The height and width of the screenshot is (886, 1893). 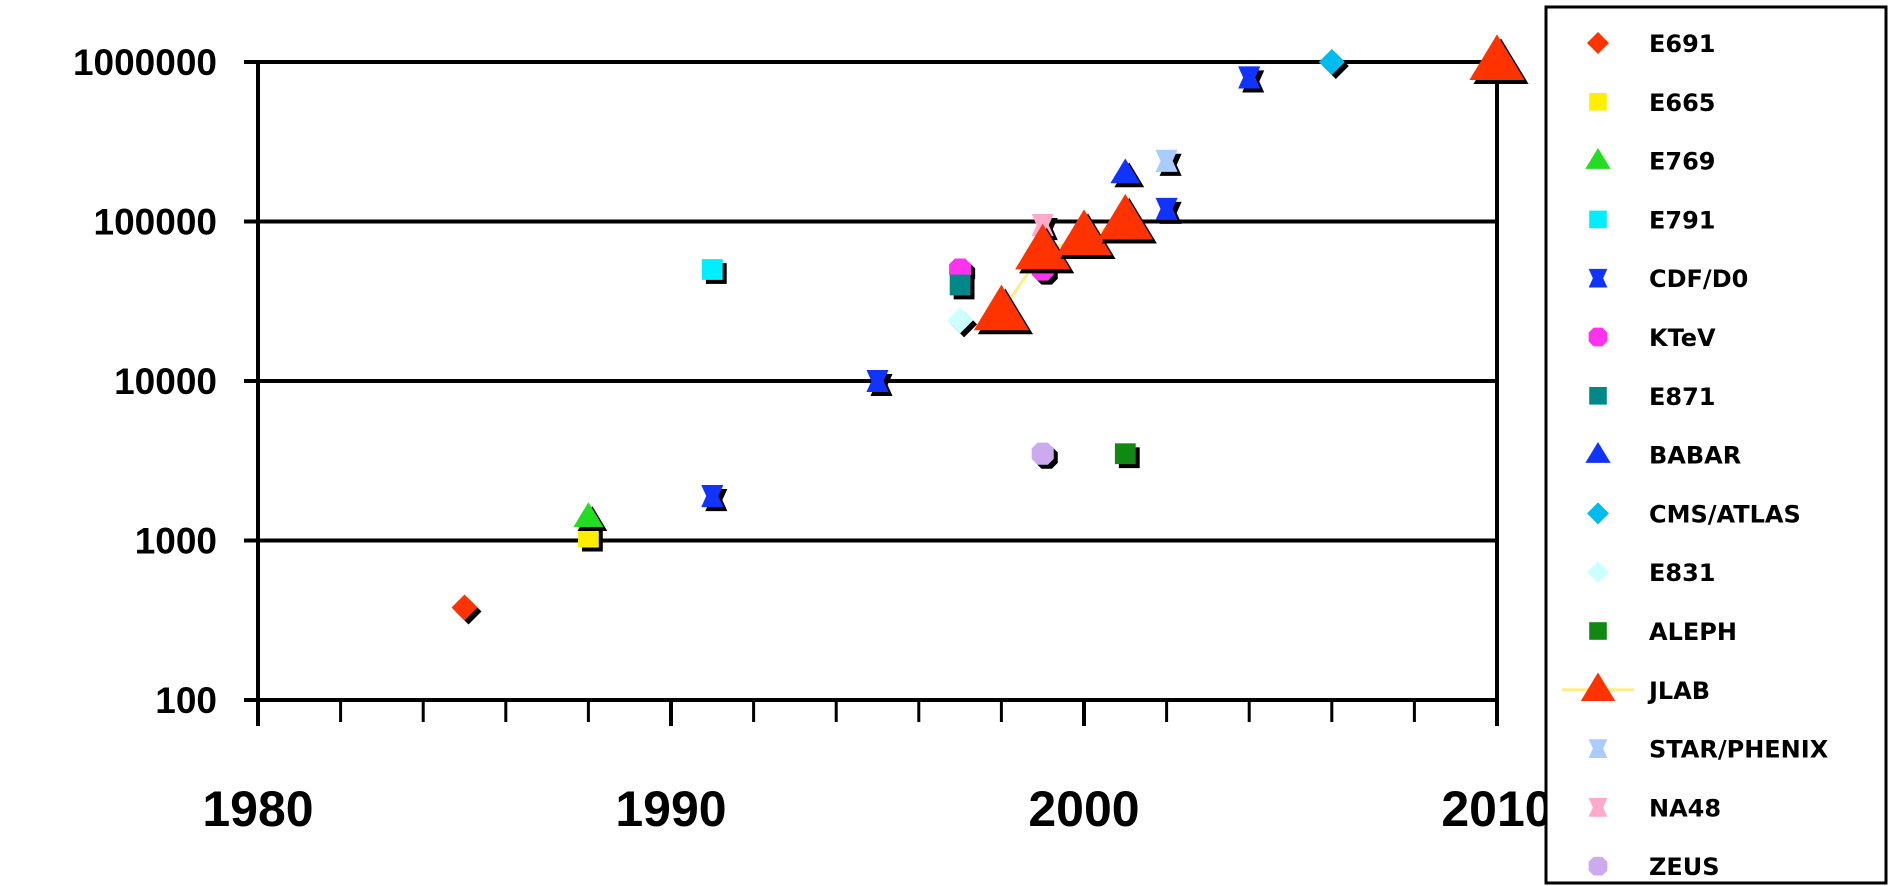 I want to click on legend-item-cms-atlas: CMS/ATLAS, so click(x=1694, y=514).